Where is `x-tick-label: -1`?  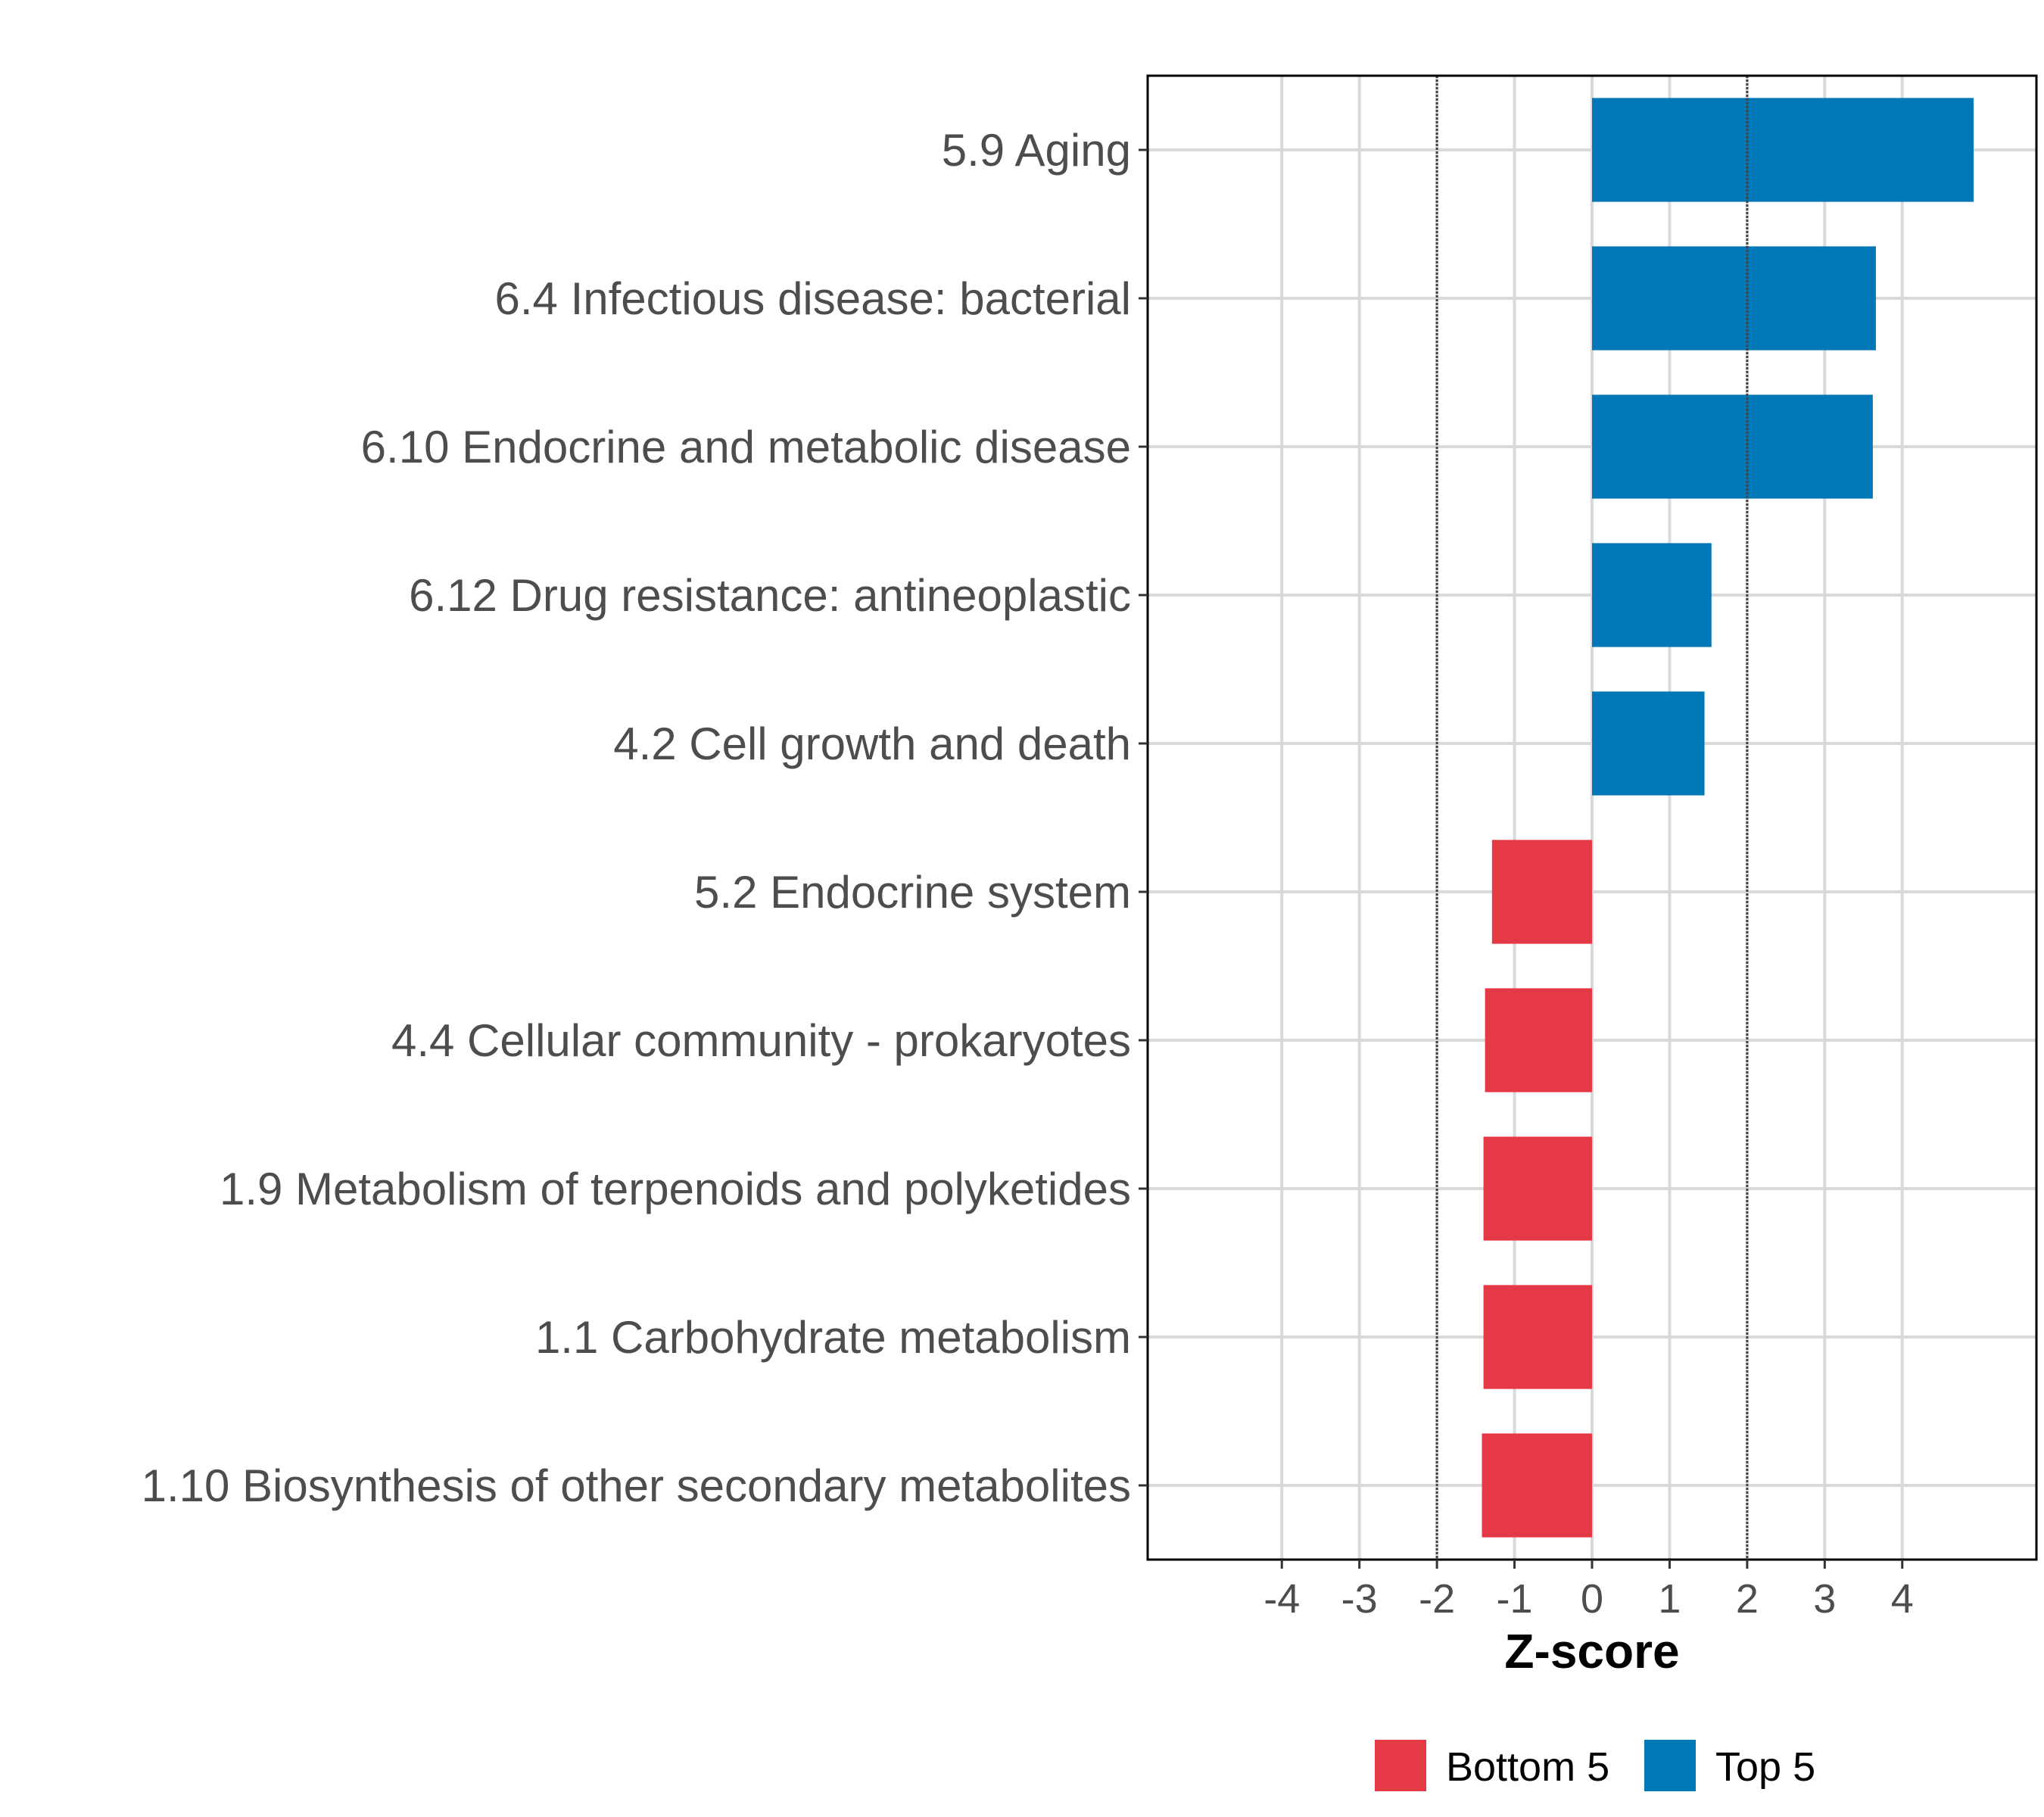
x-tick-label: -1 is located at coordinates (1515, 1599).